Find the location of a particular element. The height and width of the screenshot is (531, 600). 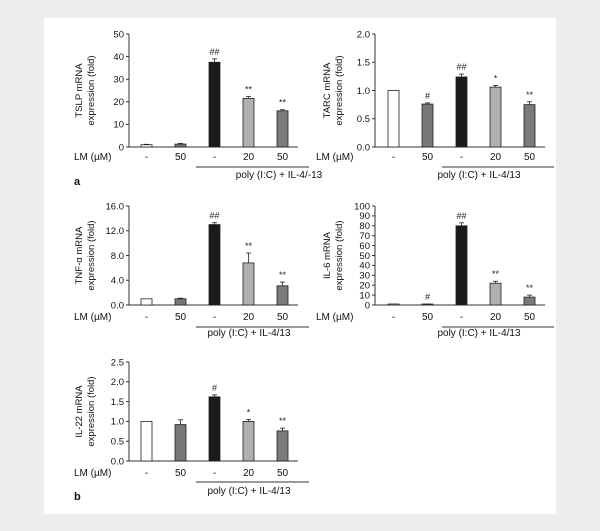

y-tick-label: 60 is located at coordinates (364, 246).